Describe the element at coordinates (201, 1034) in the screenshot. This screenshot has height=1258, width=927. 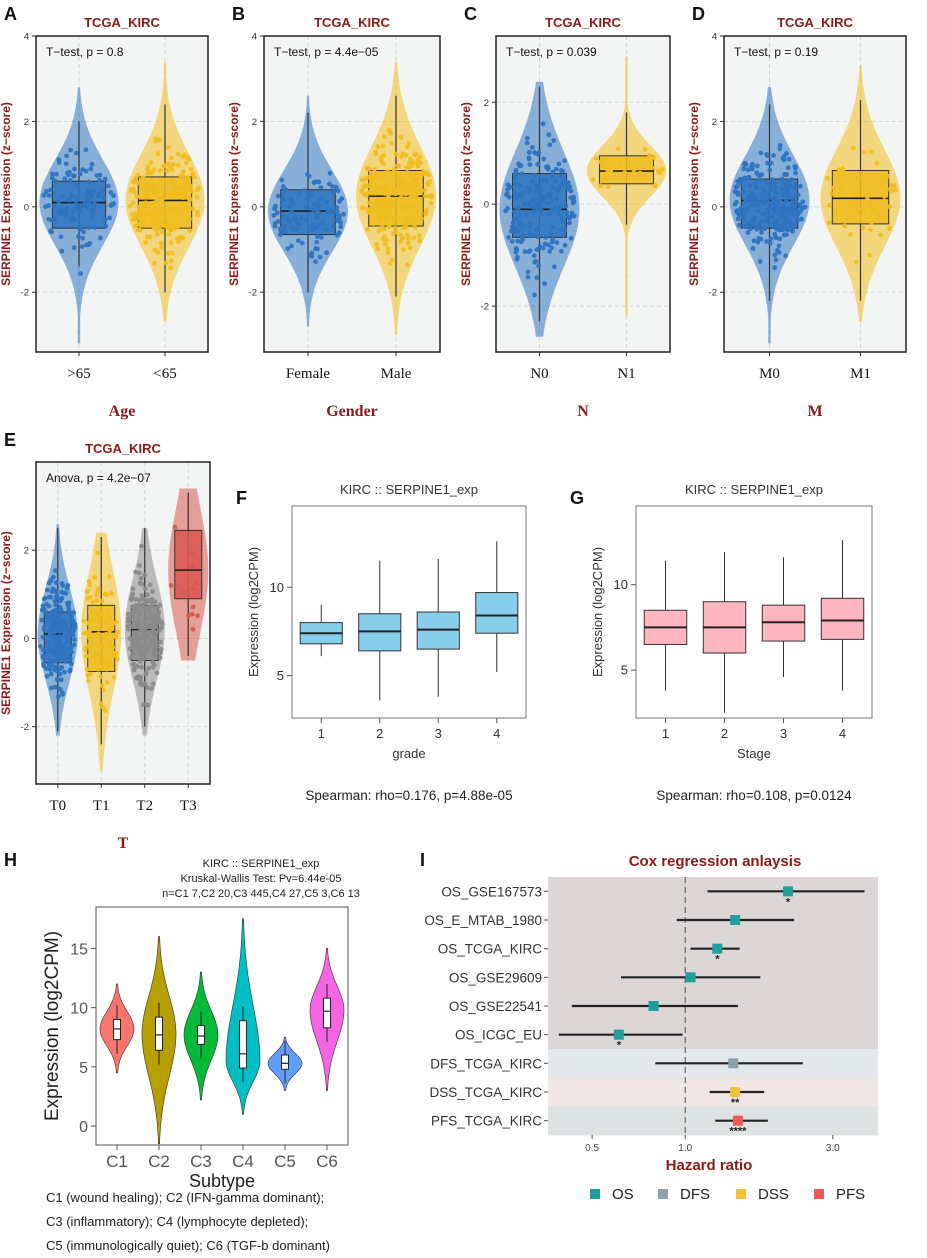
I see `box-C3` at that location.